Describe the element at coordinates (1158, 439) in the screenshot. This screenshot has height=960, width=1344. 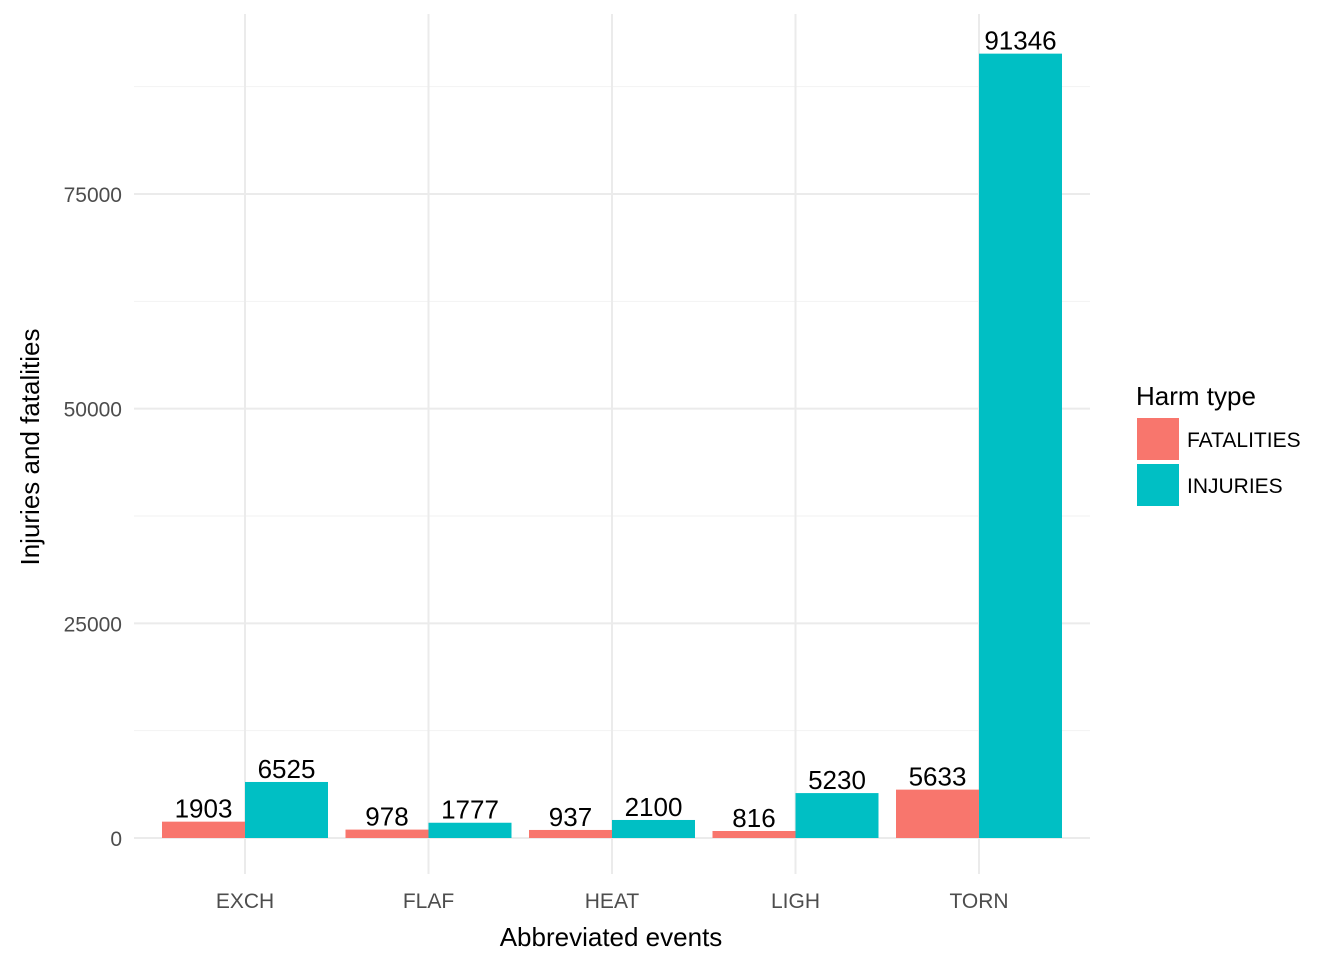
I see `legend-key-fatalities` at that location.